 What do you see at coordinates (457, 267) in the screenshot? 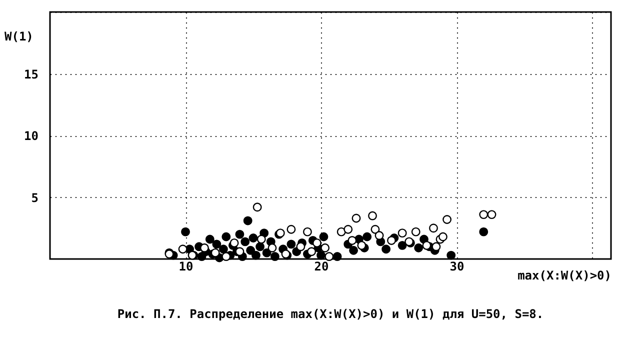
I see `x-tick-label: 30` at bounding box center [457, 267].